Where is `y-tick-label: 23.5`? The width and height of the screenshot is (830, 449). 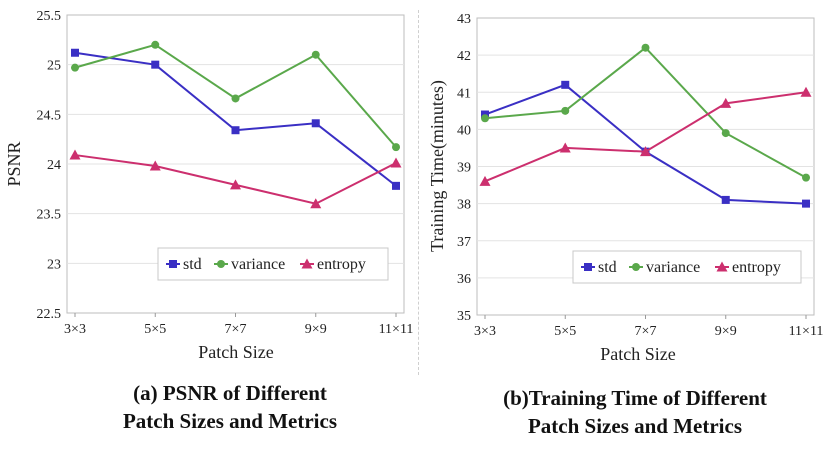
y-tick-label: 23.5 is located at coordinates (49, 215).